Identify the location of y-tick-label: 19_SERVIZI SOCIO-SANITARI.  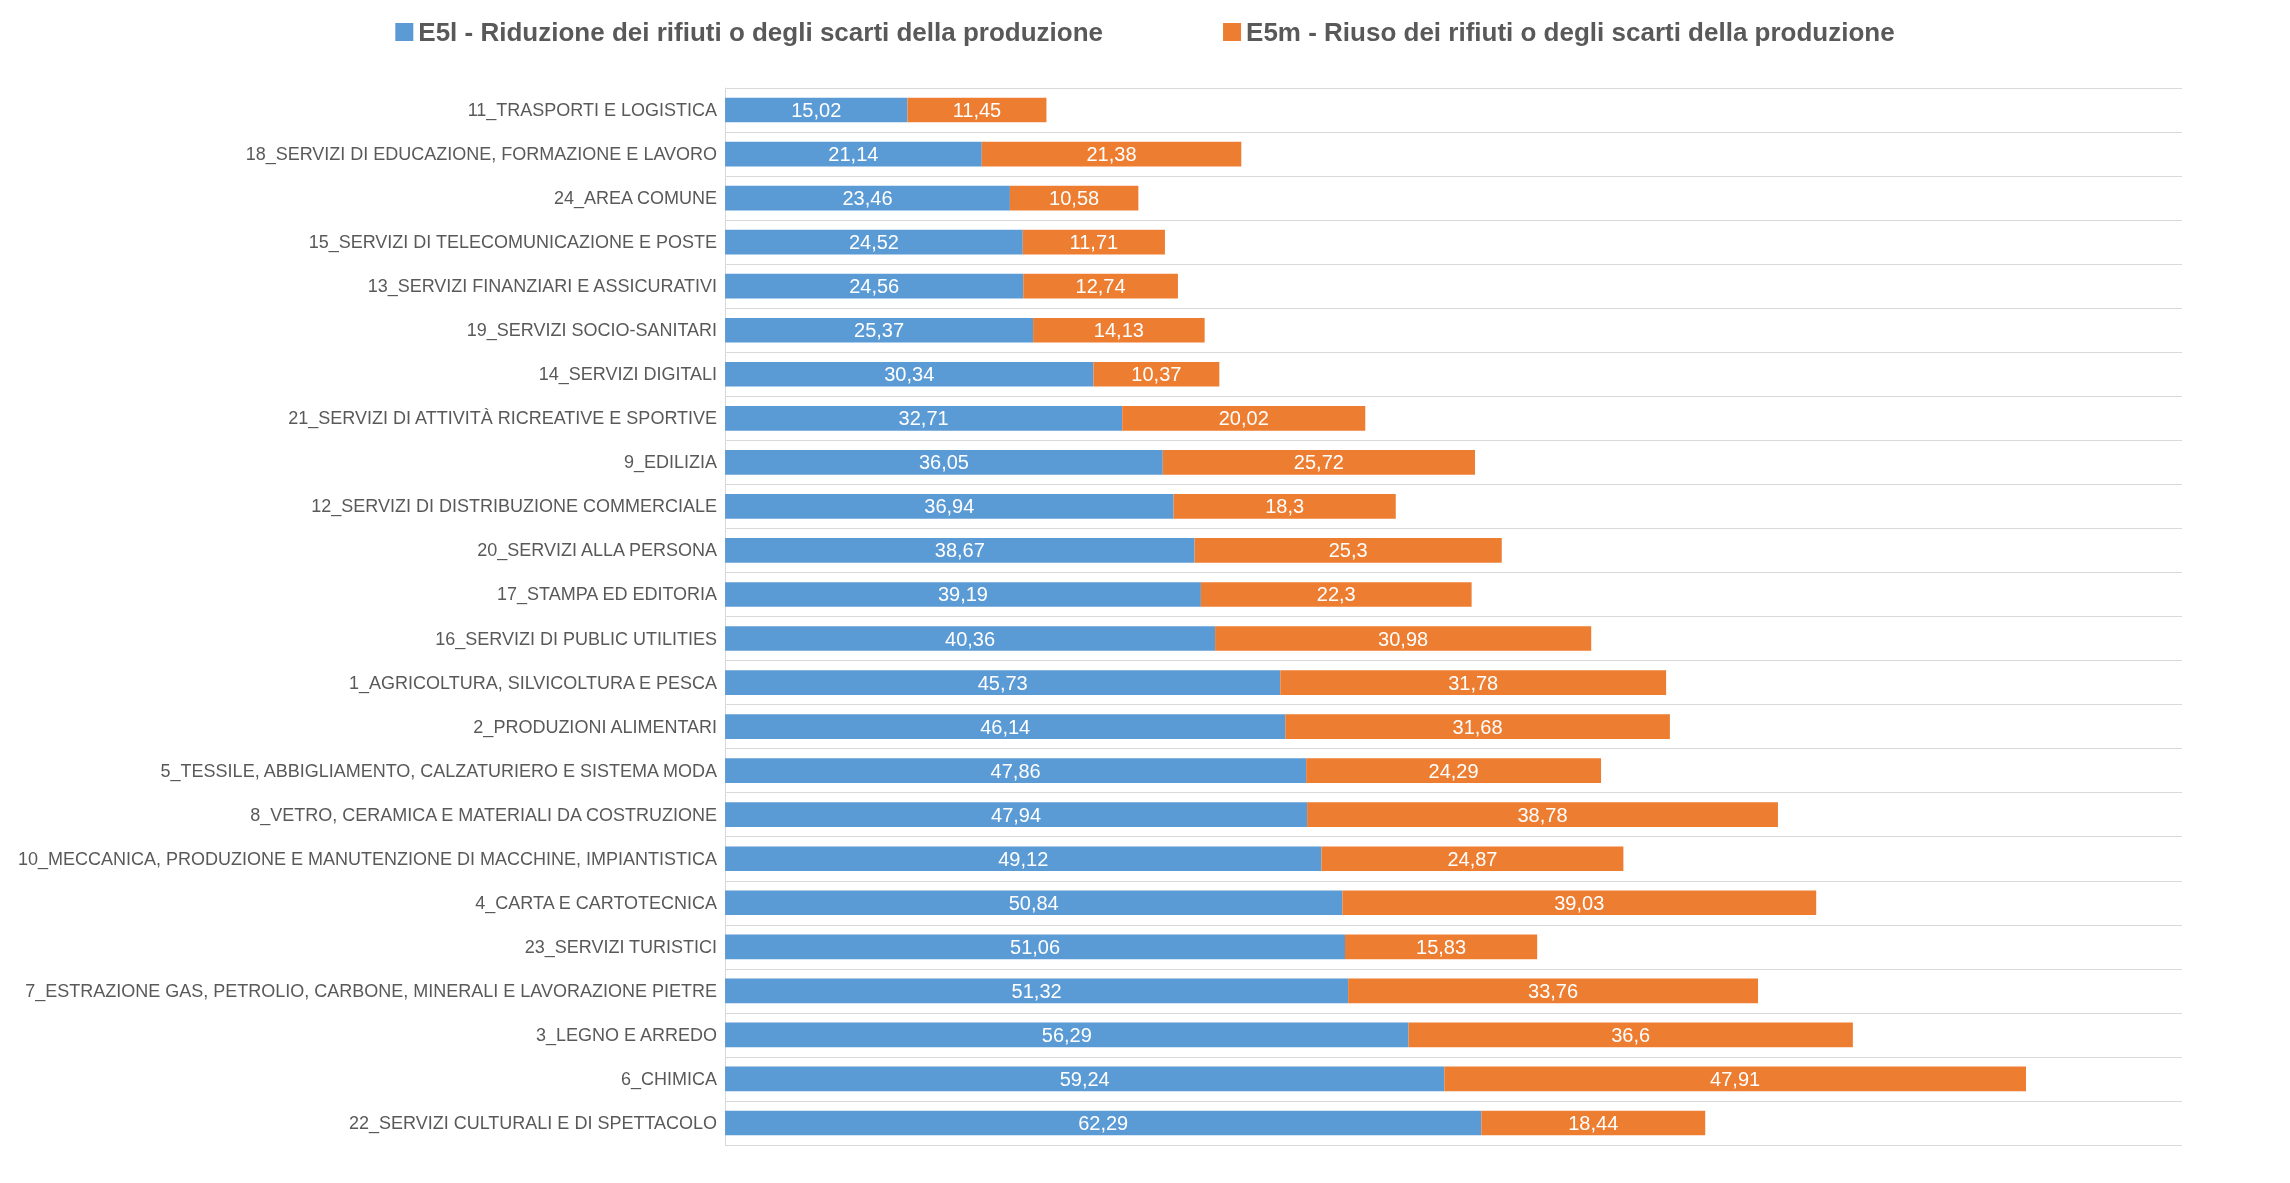
(592, 331).